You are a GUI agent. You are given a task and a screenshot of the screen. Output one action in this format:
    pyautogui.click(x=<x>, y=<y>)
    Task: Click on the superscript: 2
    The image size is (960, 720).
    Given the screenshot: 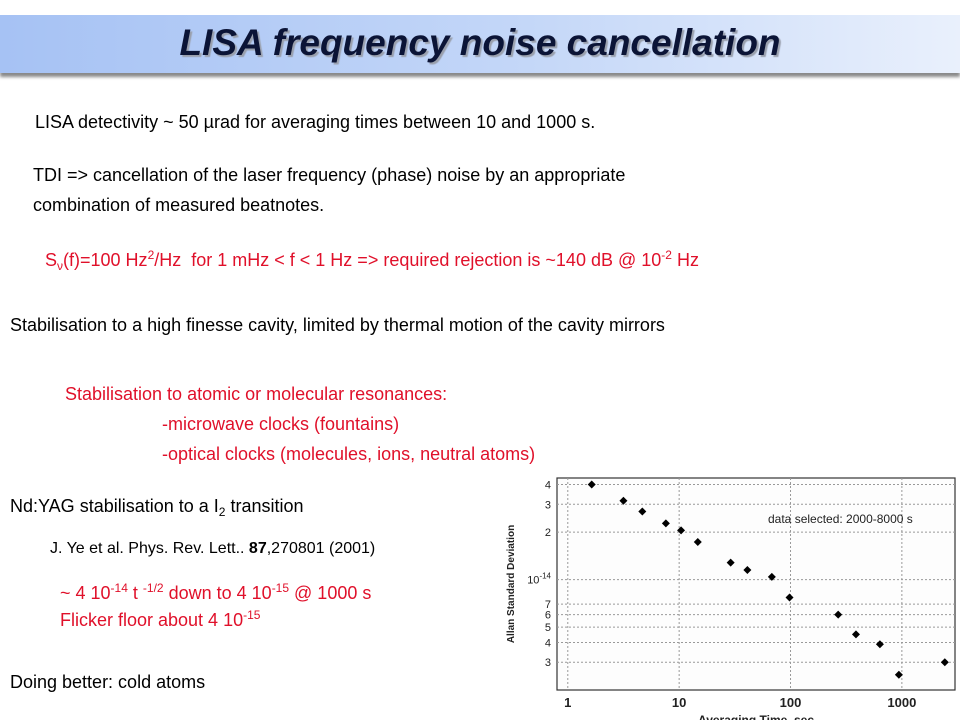 What is the action you would take?
    pyautogui.click(x=151, y=255)
    